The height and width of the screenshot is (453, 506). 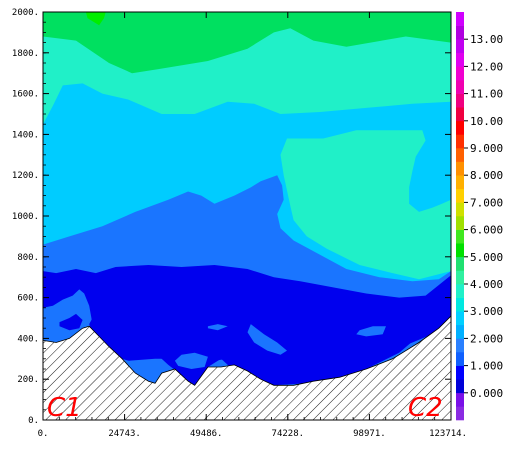 What do you see at coordinates (486, 175) in the screenshot?
I see `colorbar-tick-label: 8.000` at bounding box center [486, 175].